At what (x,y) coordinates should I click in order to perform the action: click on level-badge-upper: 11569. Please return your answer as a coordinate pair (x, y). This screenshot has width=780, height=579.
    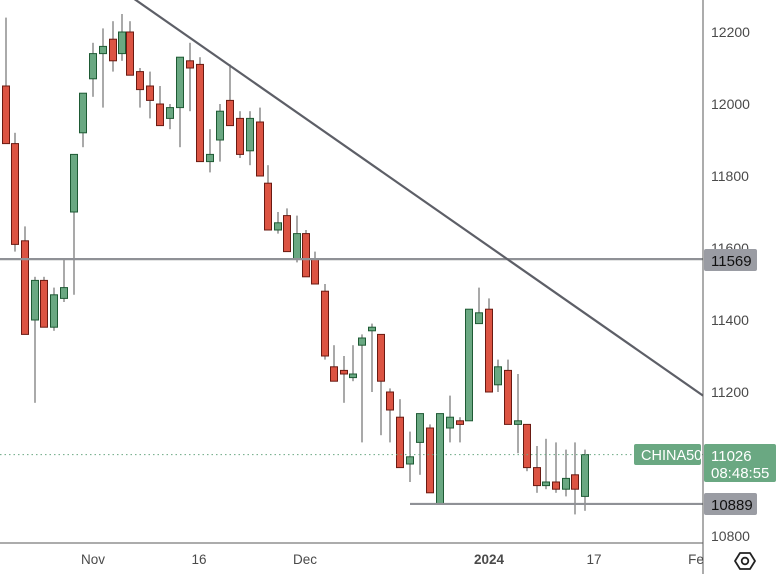
    Looking at the image, I should click on (730, 260).